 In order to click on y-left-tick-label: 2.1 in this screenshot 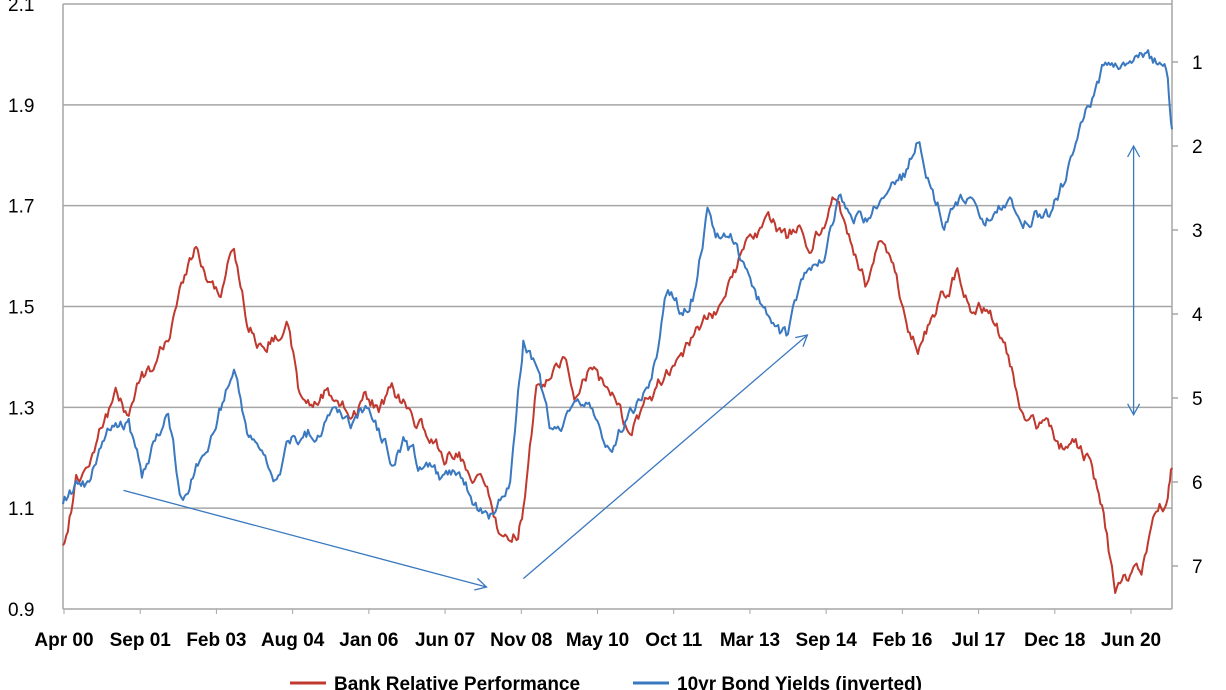, I will do `click(21, 8)`.